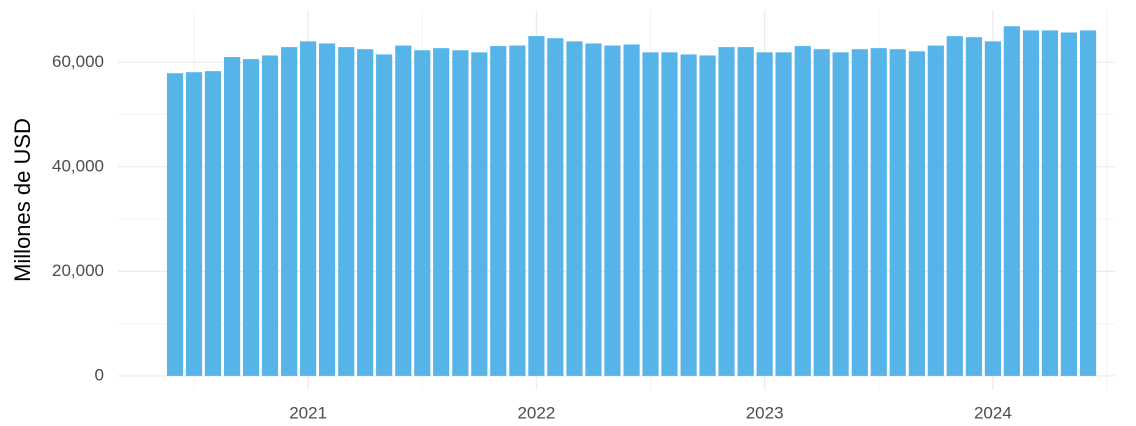 The image size is (1136, 426). Describe the element at coordinates (993, 412) in the screenshot. I see `x-tick-label: 2024` at that location.